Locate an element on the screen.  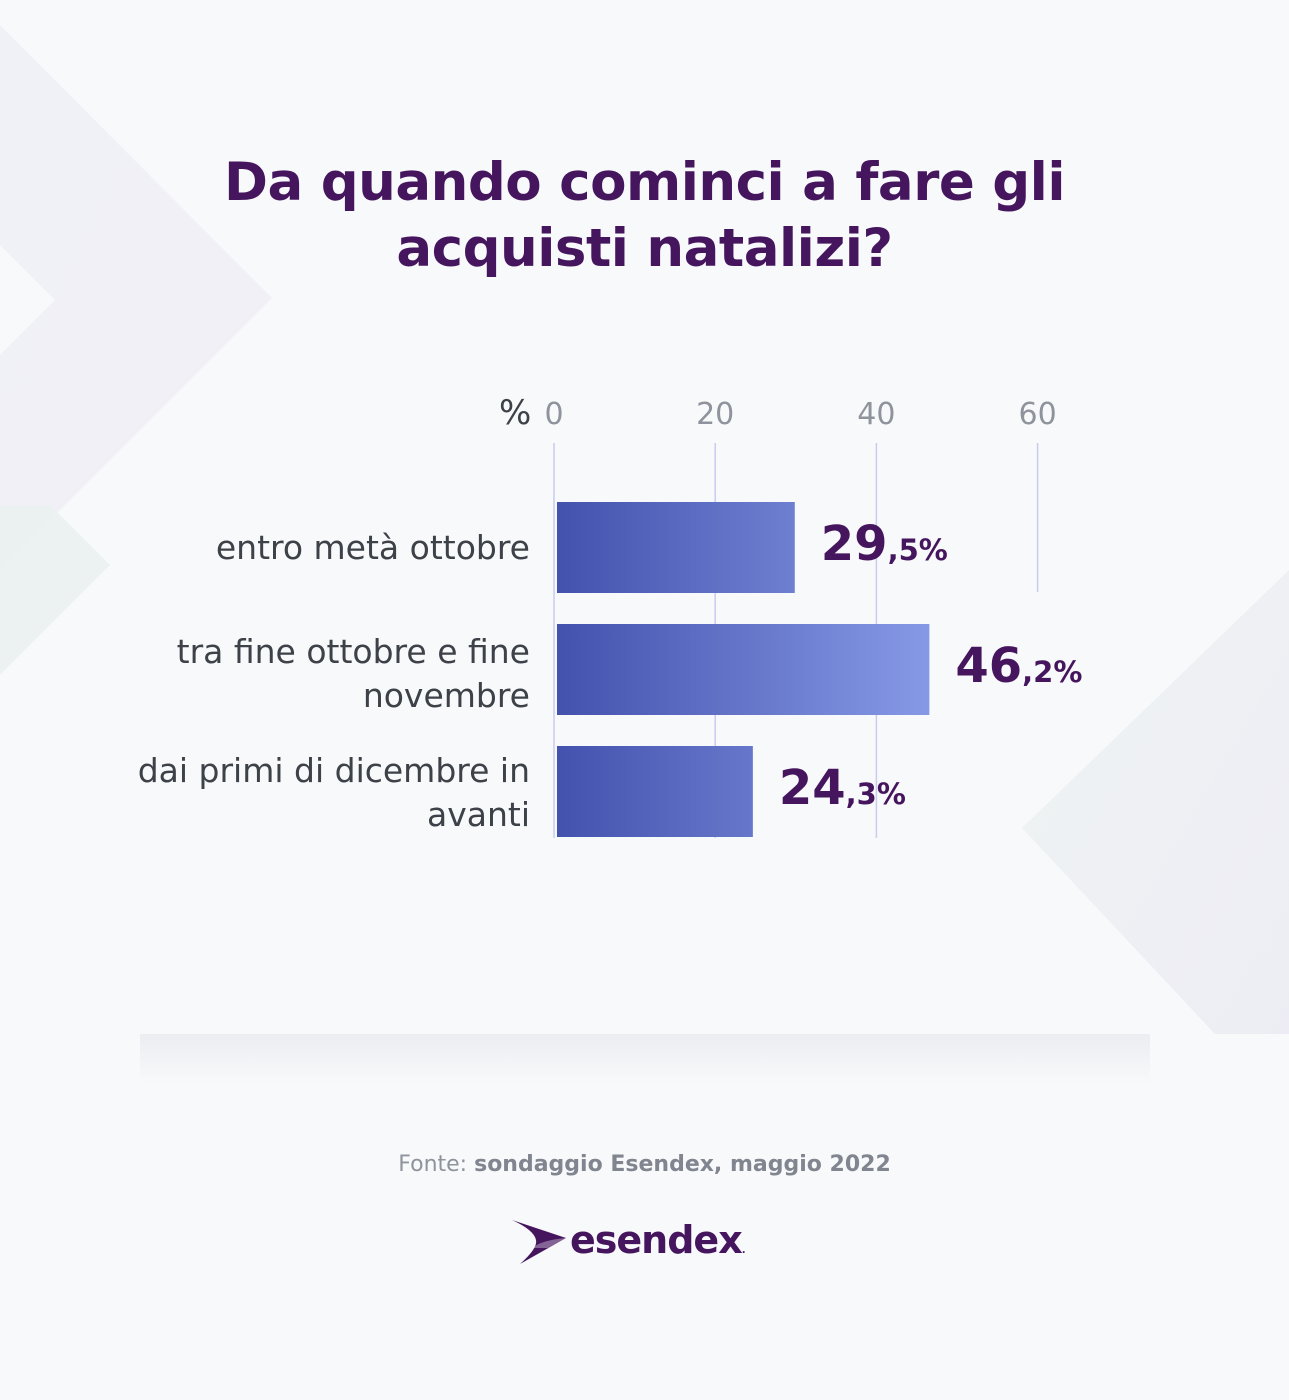
data-label: 24,3% is located at coordinates (842, 788).